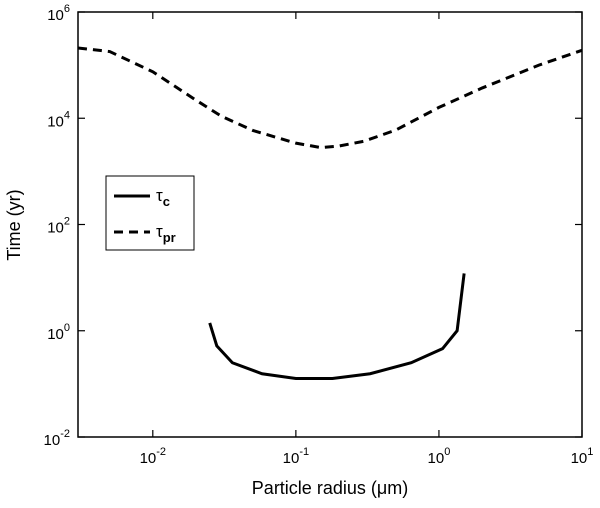 This screenshot has width=600, height=508. I want to click on tick-label: 10¹, so click(582, 456).